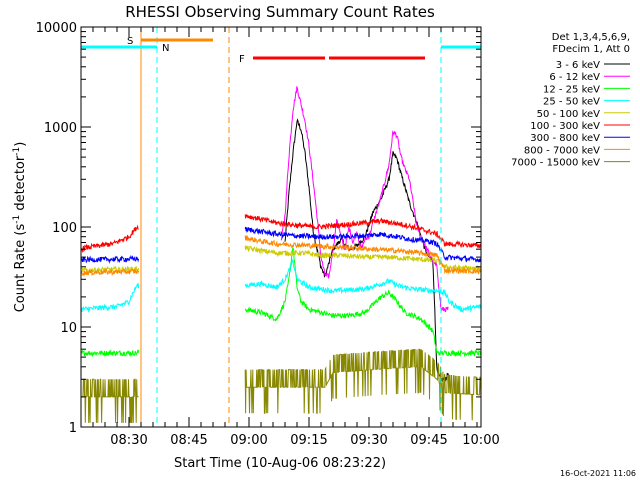 The width and height of the screenshot is (640, 480). What do you see at coordinates (574, 77) in the screenshot?
I see `legend-label-6-12-kev: 6 - 12 keV` at bounding box center [574, 77].